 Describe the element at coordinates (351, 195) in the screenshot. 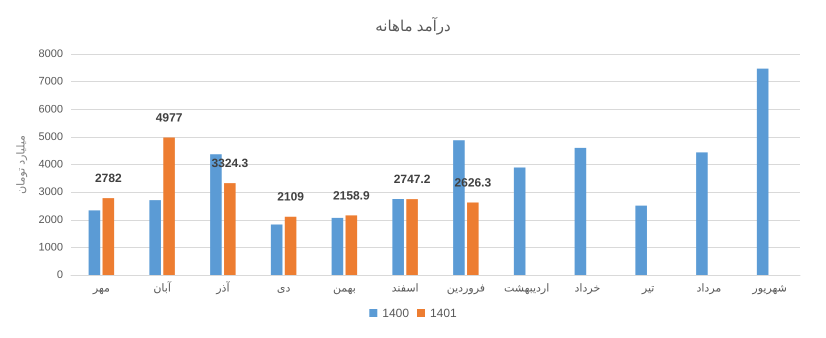

I see `data-label: 2158.9` at that location.